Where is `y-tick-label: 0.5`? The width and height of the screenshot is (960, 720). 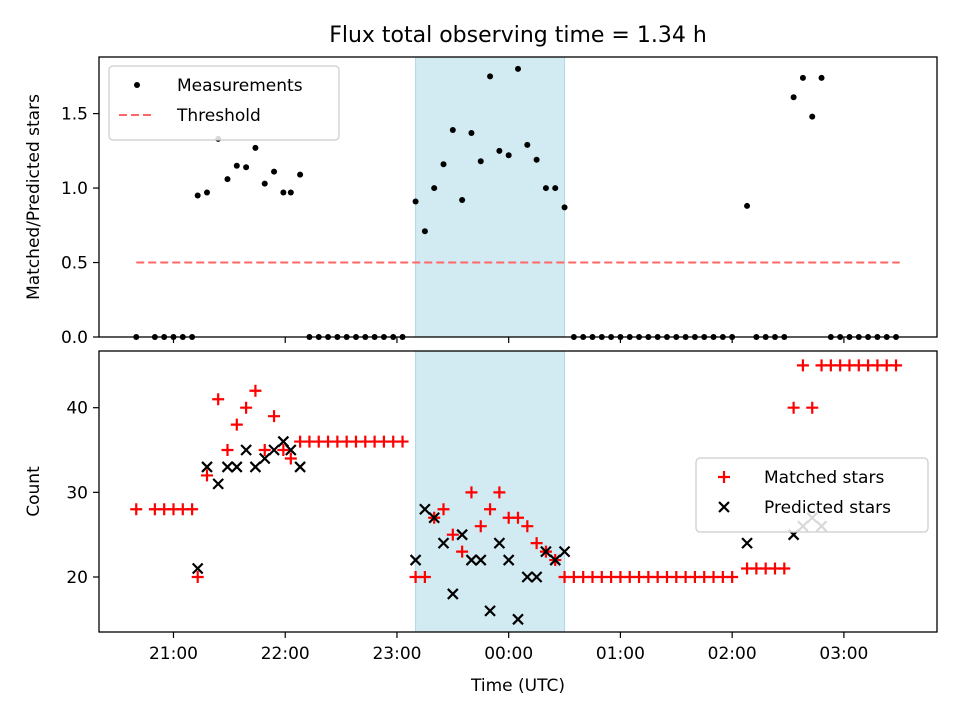 y-tick-label: 0.5 is located at coordinates (74, 264).